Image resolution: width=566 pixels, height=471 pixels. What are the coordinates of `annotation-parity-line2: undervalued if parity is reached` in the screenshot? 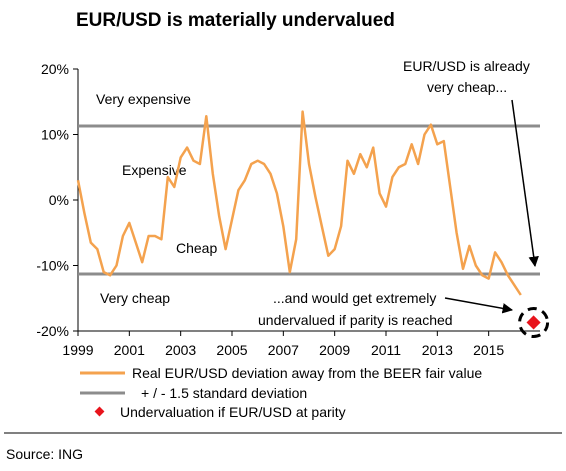 It's located at (355, 320).